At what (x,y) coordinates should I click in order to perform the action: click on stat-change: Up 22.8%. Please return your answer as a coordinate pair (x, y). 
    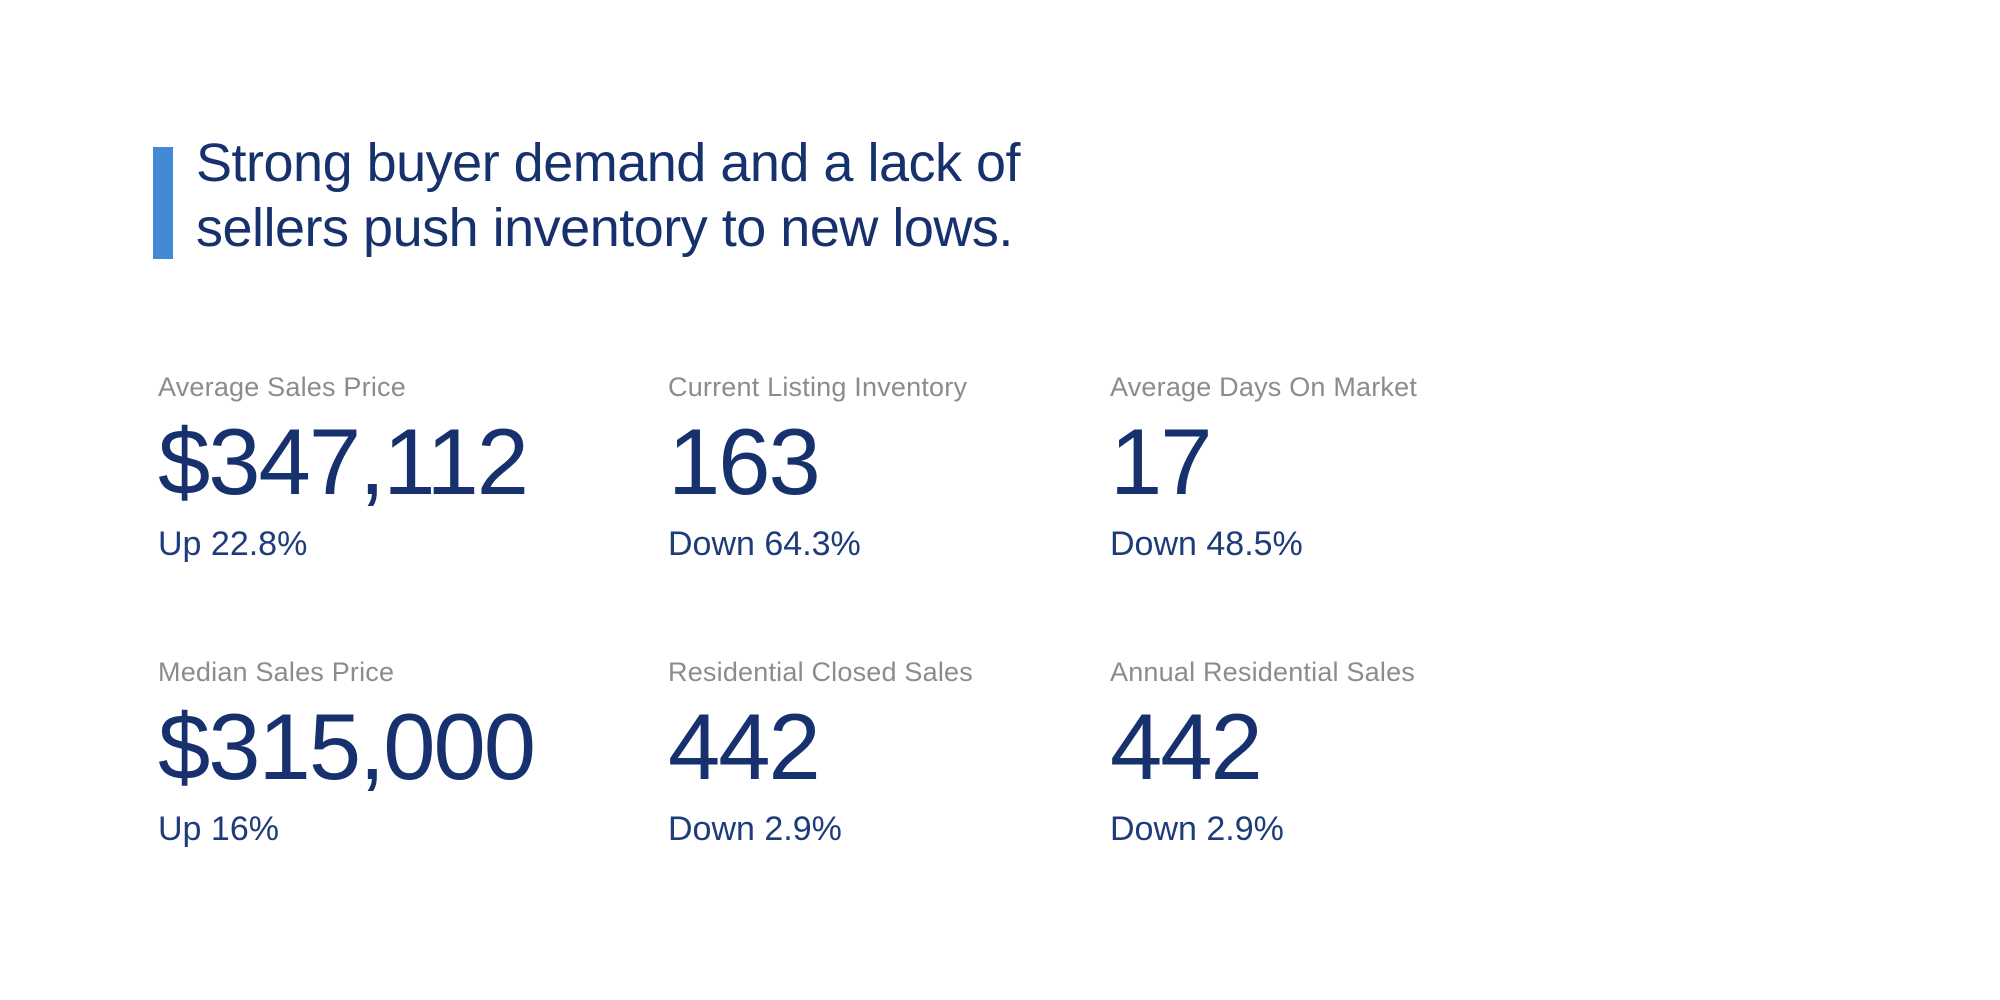
    Looking at the image, I should click on (233, 544).